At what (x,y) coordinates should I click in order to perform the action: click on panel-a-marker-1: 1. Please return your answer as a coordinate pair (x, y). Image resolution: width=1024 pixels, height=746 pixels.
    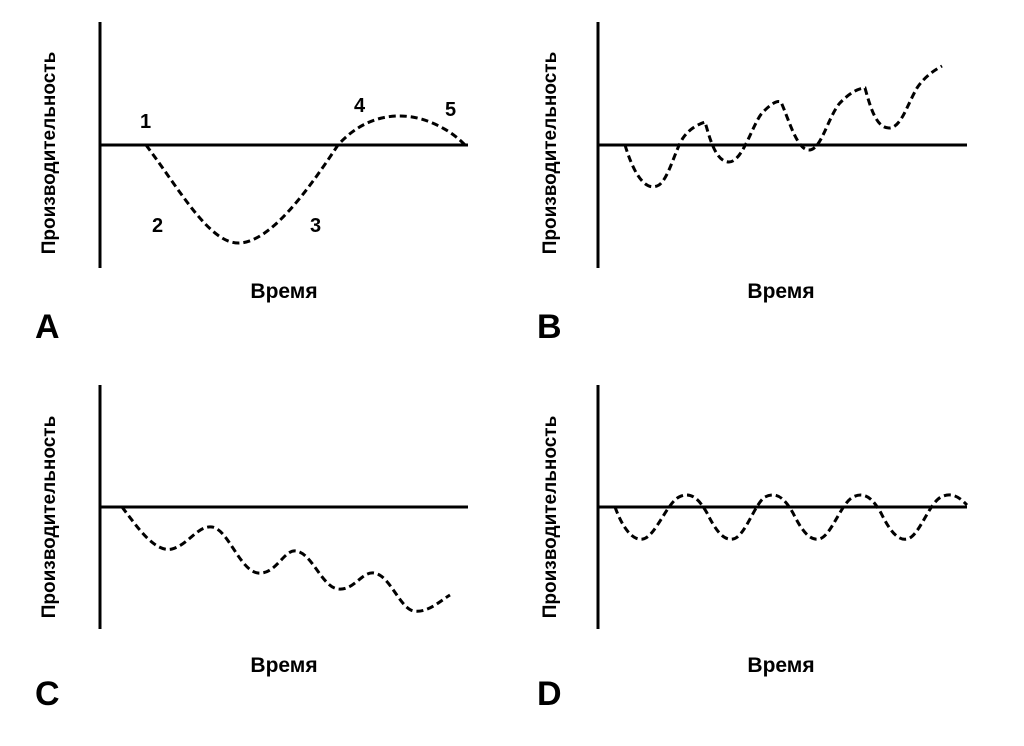
    Looking at the image, I should click on (145, 122).